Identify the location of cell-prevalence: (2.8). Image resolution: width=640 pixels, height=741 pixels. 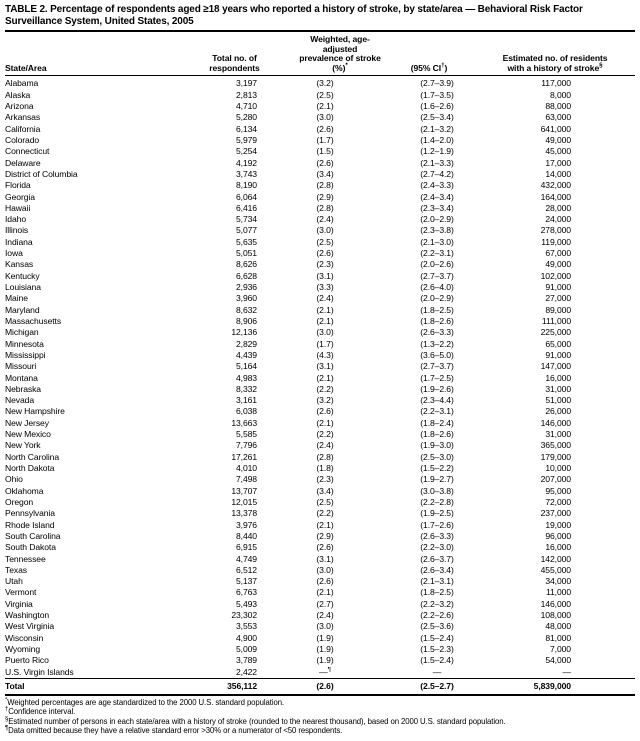
(325, 207).